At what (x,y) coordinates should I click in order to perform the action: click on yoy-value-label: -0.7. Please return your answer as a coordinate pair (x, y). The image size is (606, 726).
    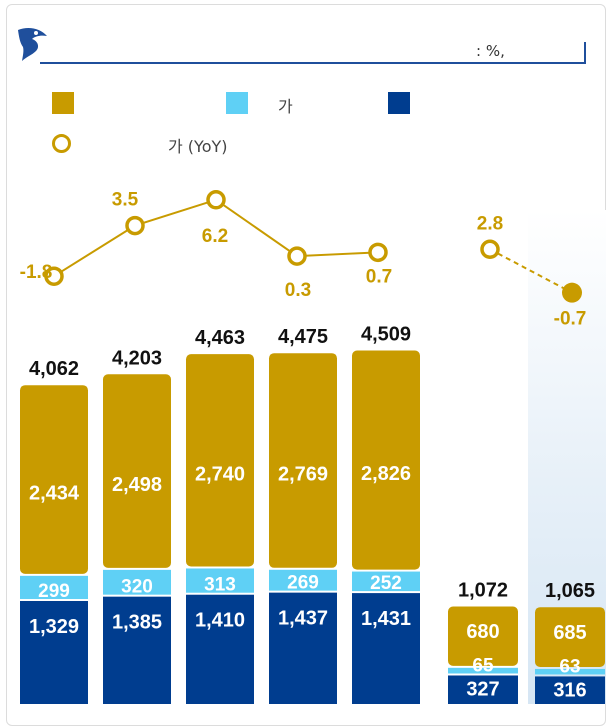
    Looking at the image, I should click on (570, 319).